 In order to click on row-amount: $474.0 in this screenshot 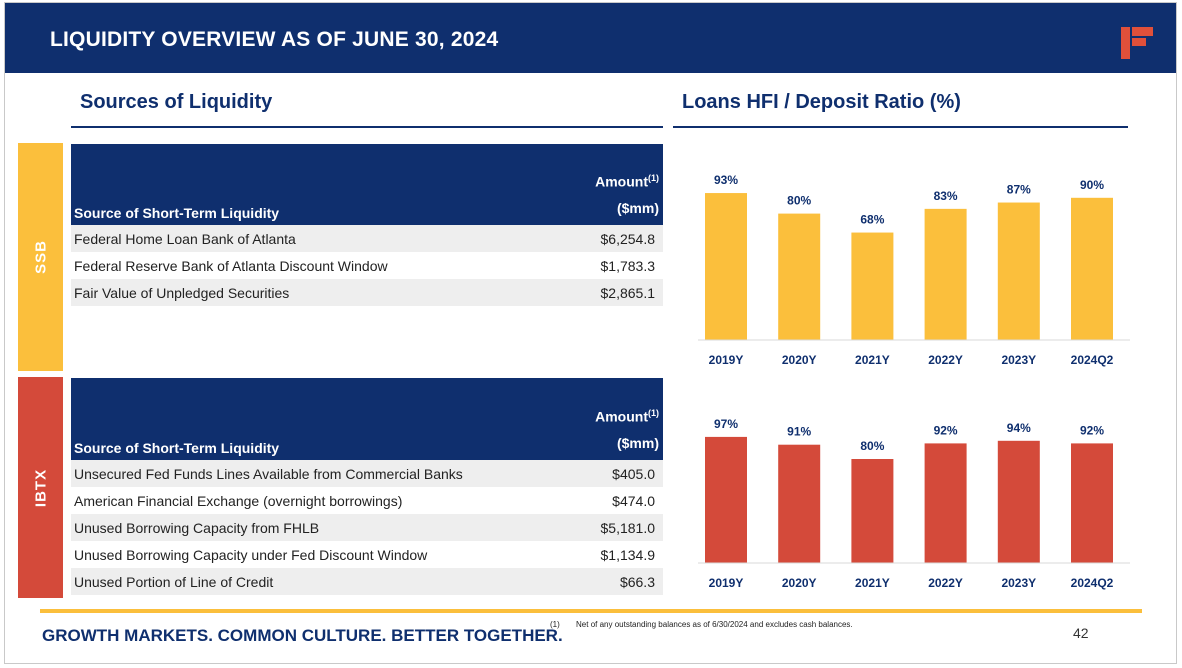, I will do `click(633, 501)`.